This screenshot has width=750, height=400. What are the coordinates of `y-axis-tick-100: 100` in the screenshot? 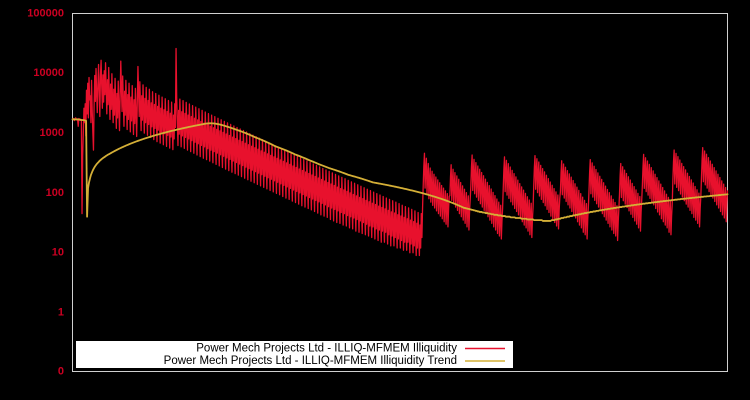 It's located at (55, 193).